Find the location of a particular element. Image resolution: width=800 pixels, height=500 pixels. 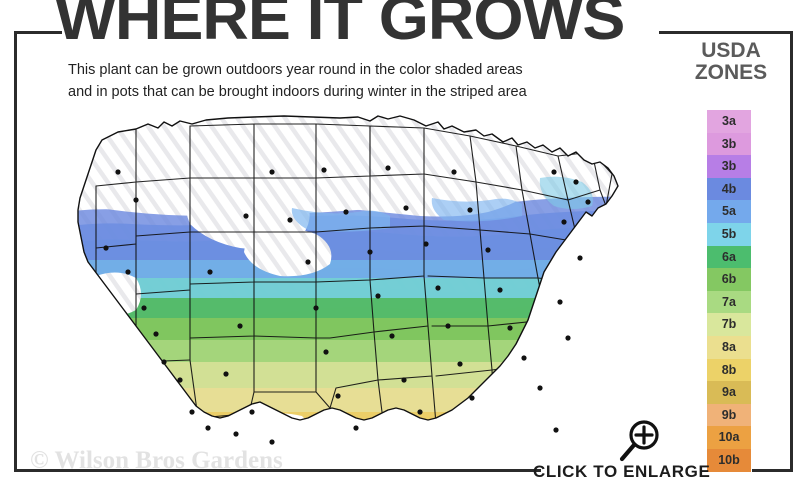

legend-swatch-3b-1: 3b is located at coordinates (729, 144).